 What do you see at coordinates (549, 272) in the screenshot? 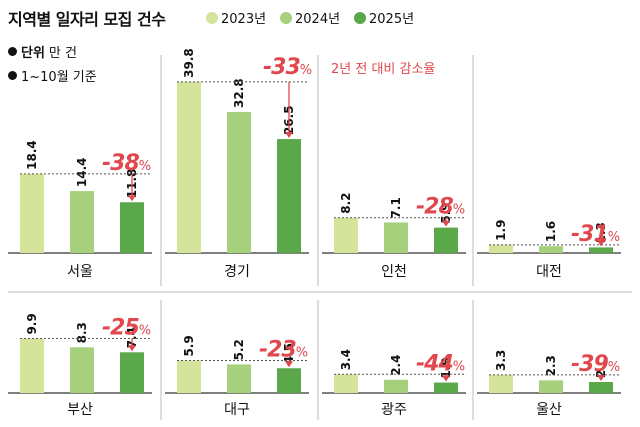
I see `region-label: 대전` at bounding box center [549, 272].